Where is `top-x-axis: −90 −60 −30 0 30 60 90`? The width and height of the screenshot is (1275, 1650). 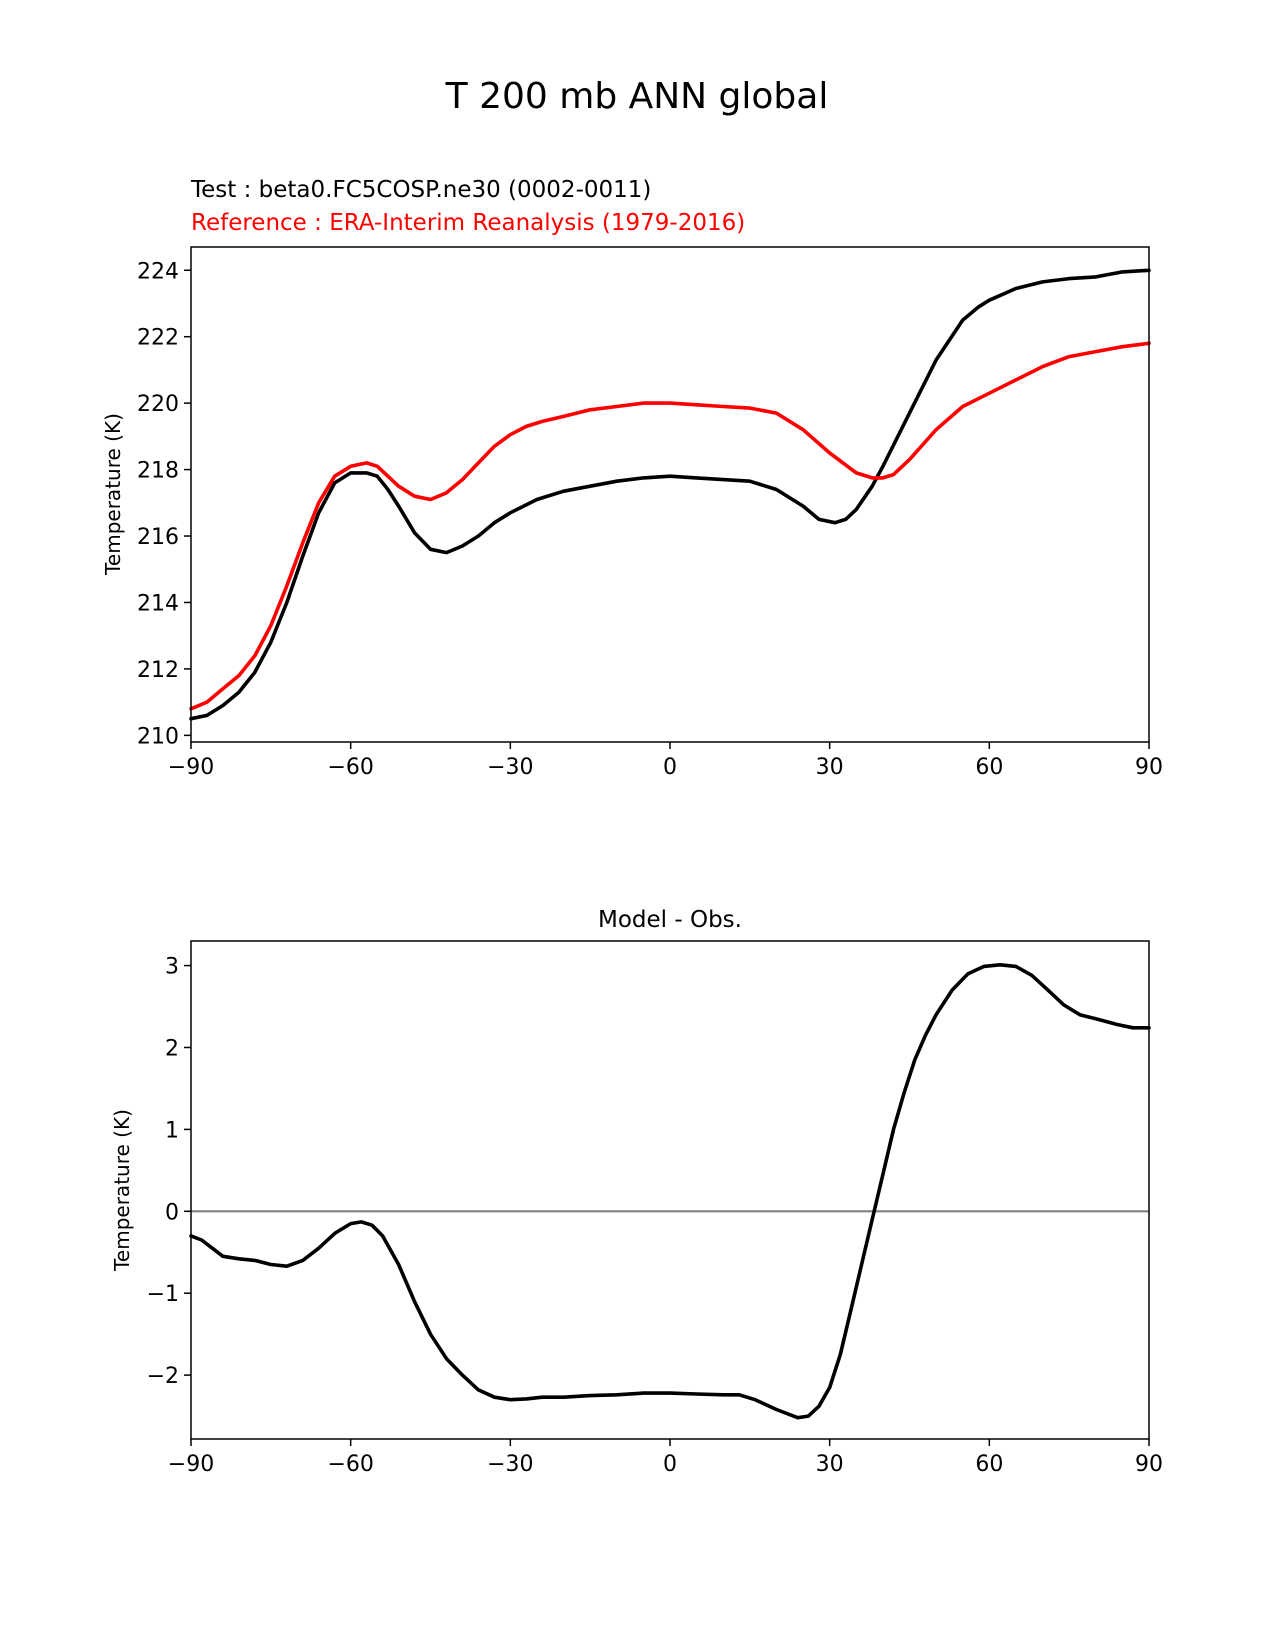
top-x-axis: −90 −60 −30 0 30 60 90 is located at coordinates (665, 761).